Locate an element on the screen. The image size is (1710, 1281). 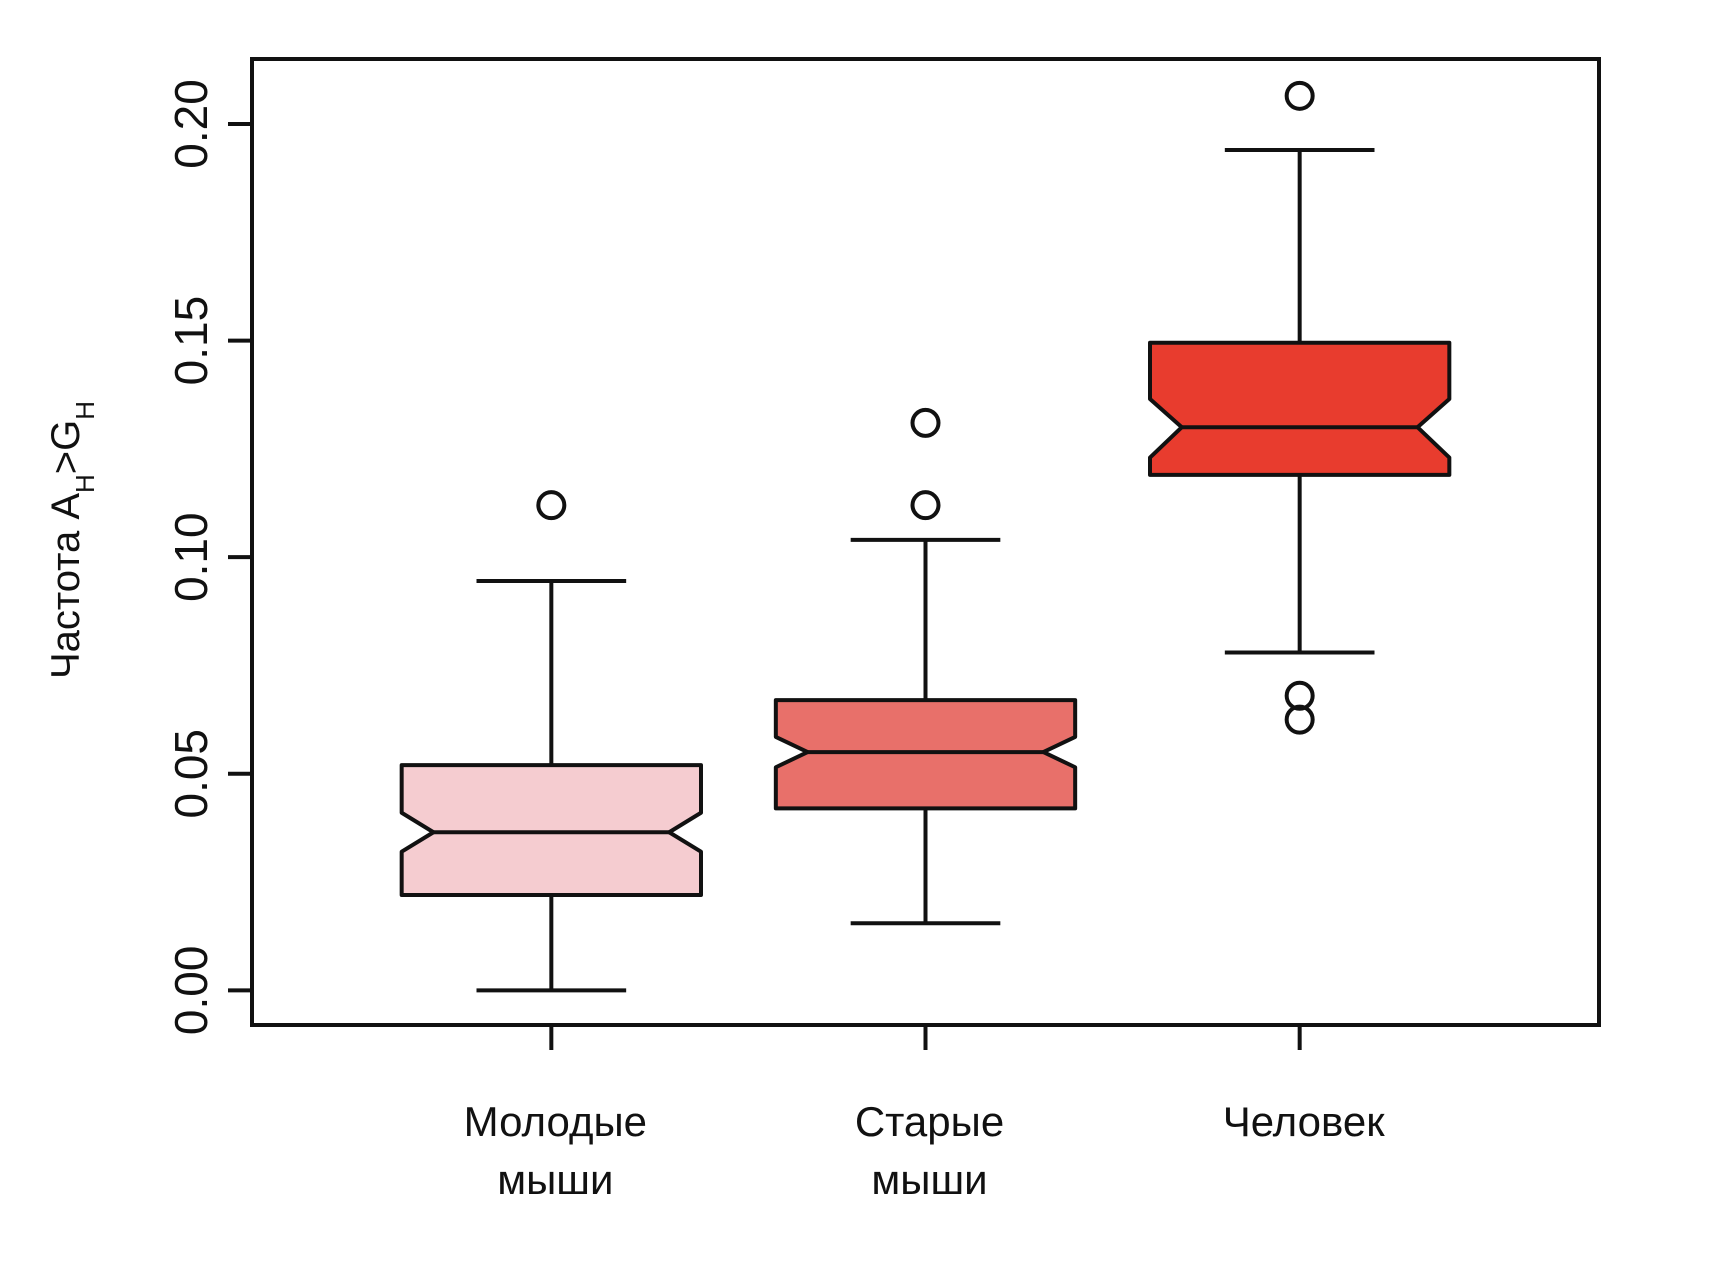
x-category-label-line: Молодые is located at coordinates (555, 1121).